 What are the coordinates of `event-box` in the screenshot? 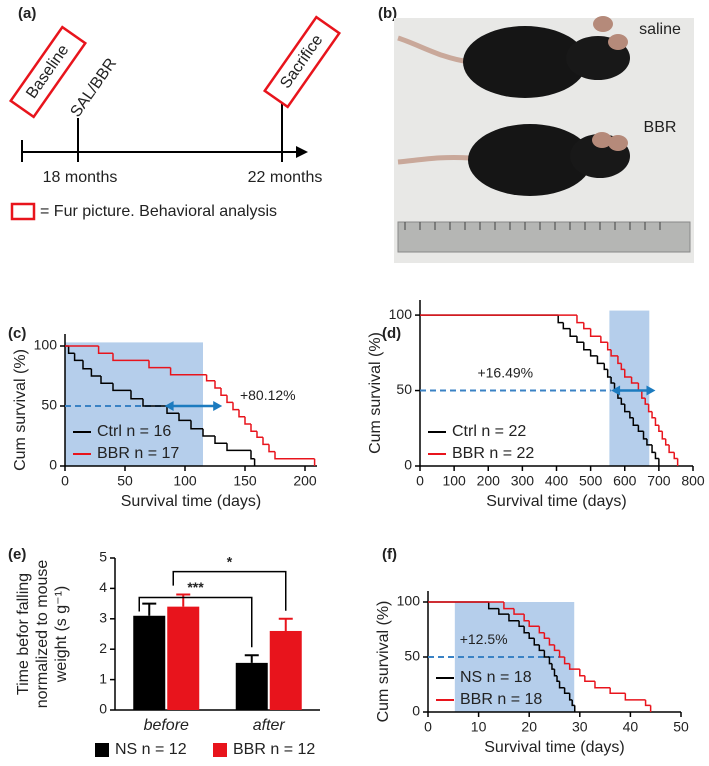 It's located at (48, 72).